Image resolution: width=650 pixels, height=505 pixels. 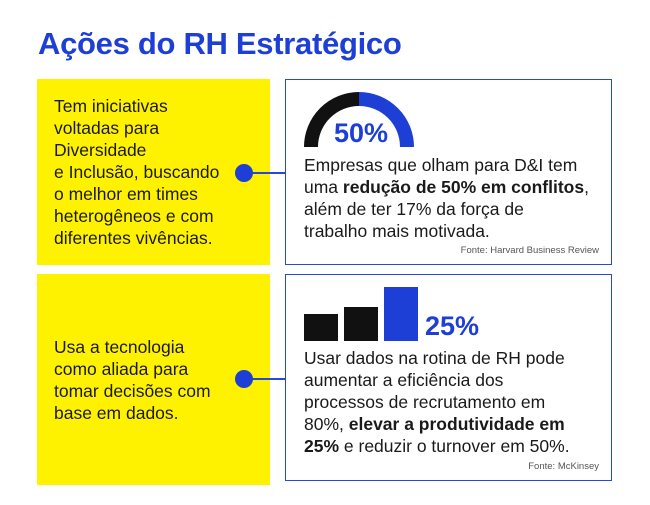 I want to click on bar-medium, so click(x=361, y=324).